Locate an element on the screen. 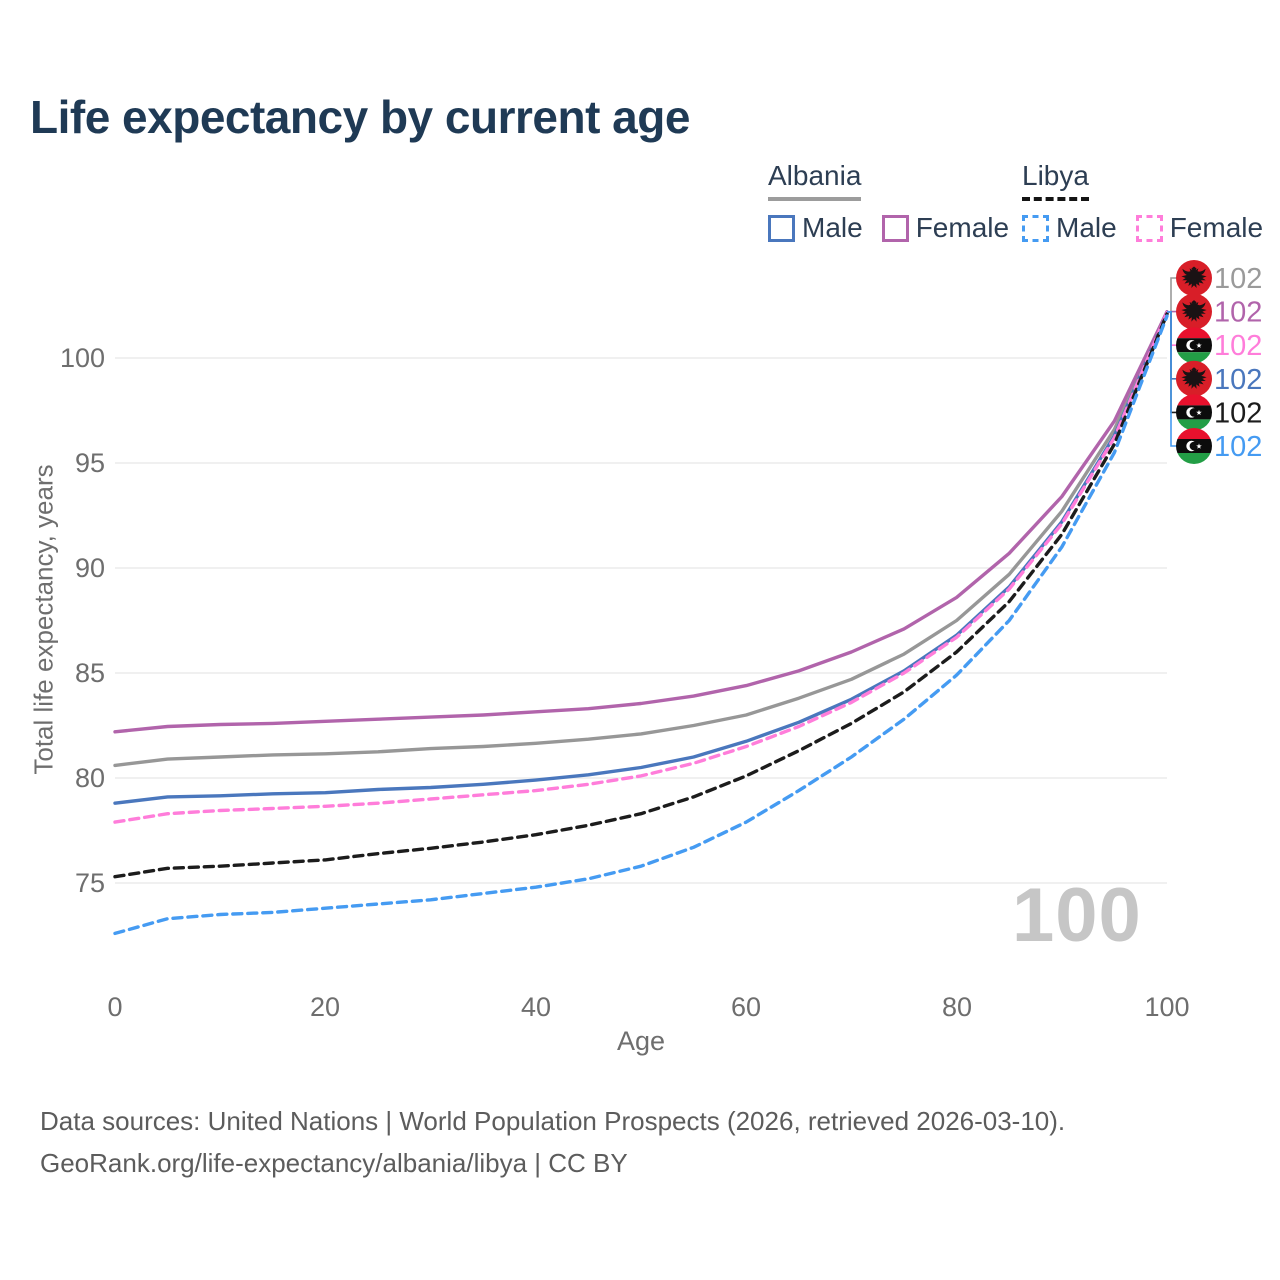 This screenshot has height=1280, width=1280. legend-swatch-albania-female is located at coordinates (895, 228).